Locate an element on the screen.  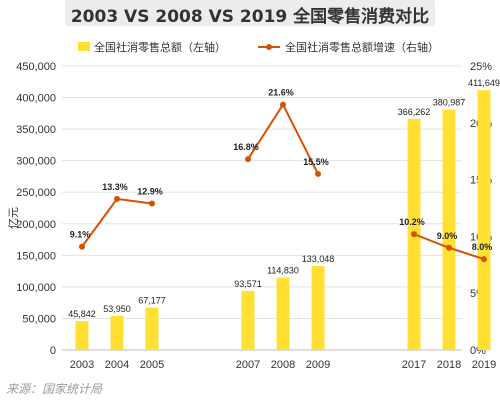
title-band is located at coordinates (250, 13).